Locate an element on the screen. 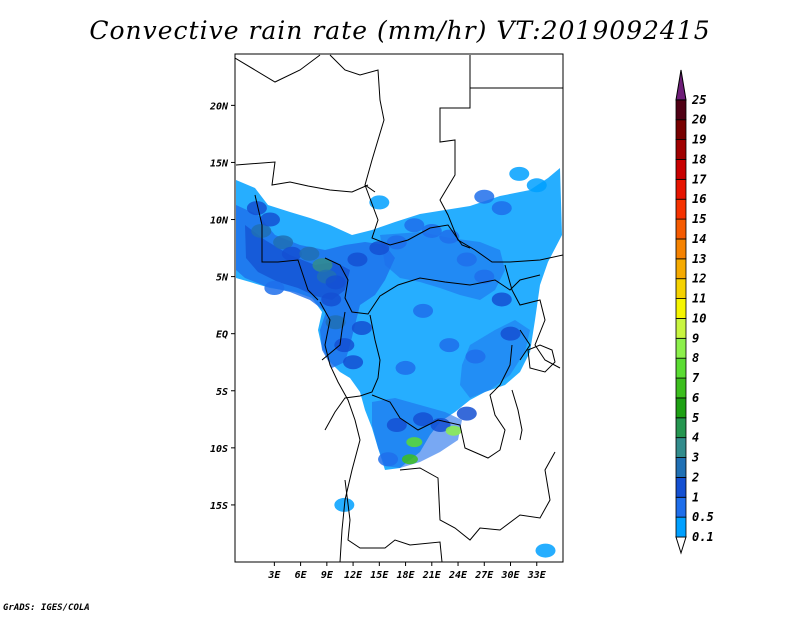 This screenshot has height=618, width=800. colorbar-label: 2 is located at coordinates (695, 477).